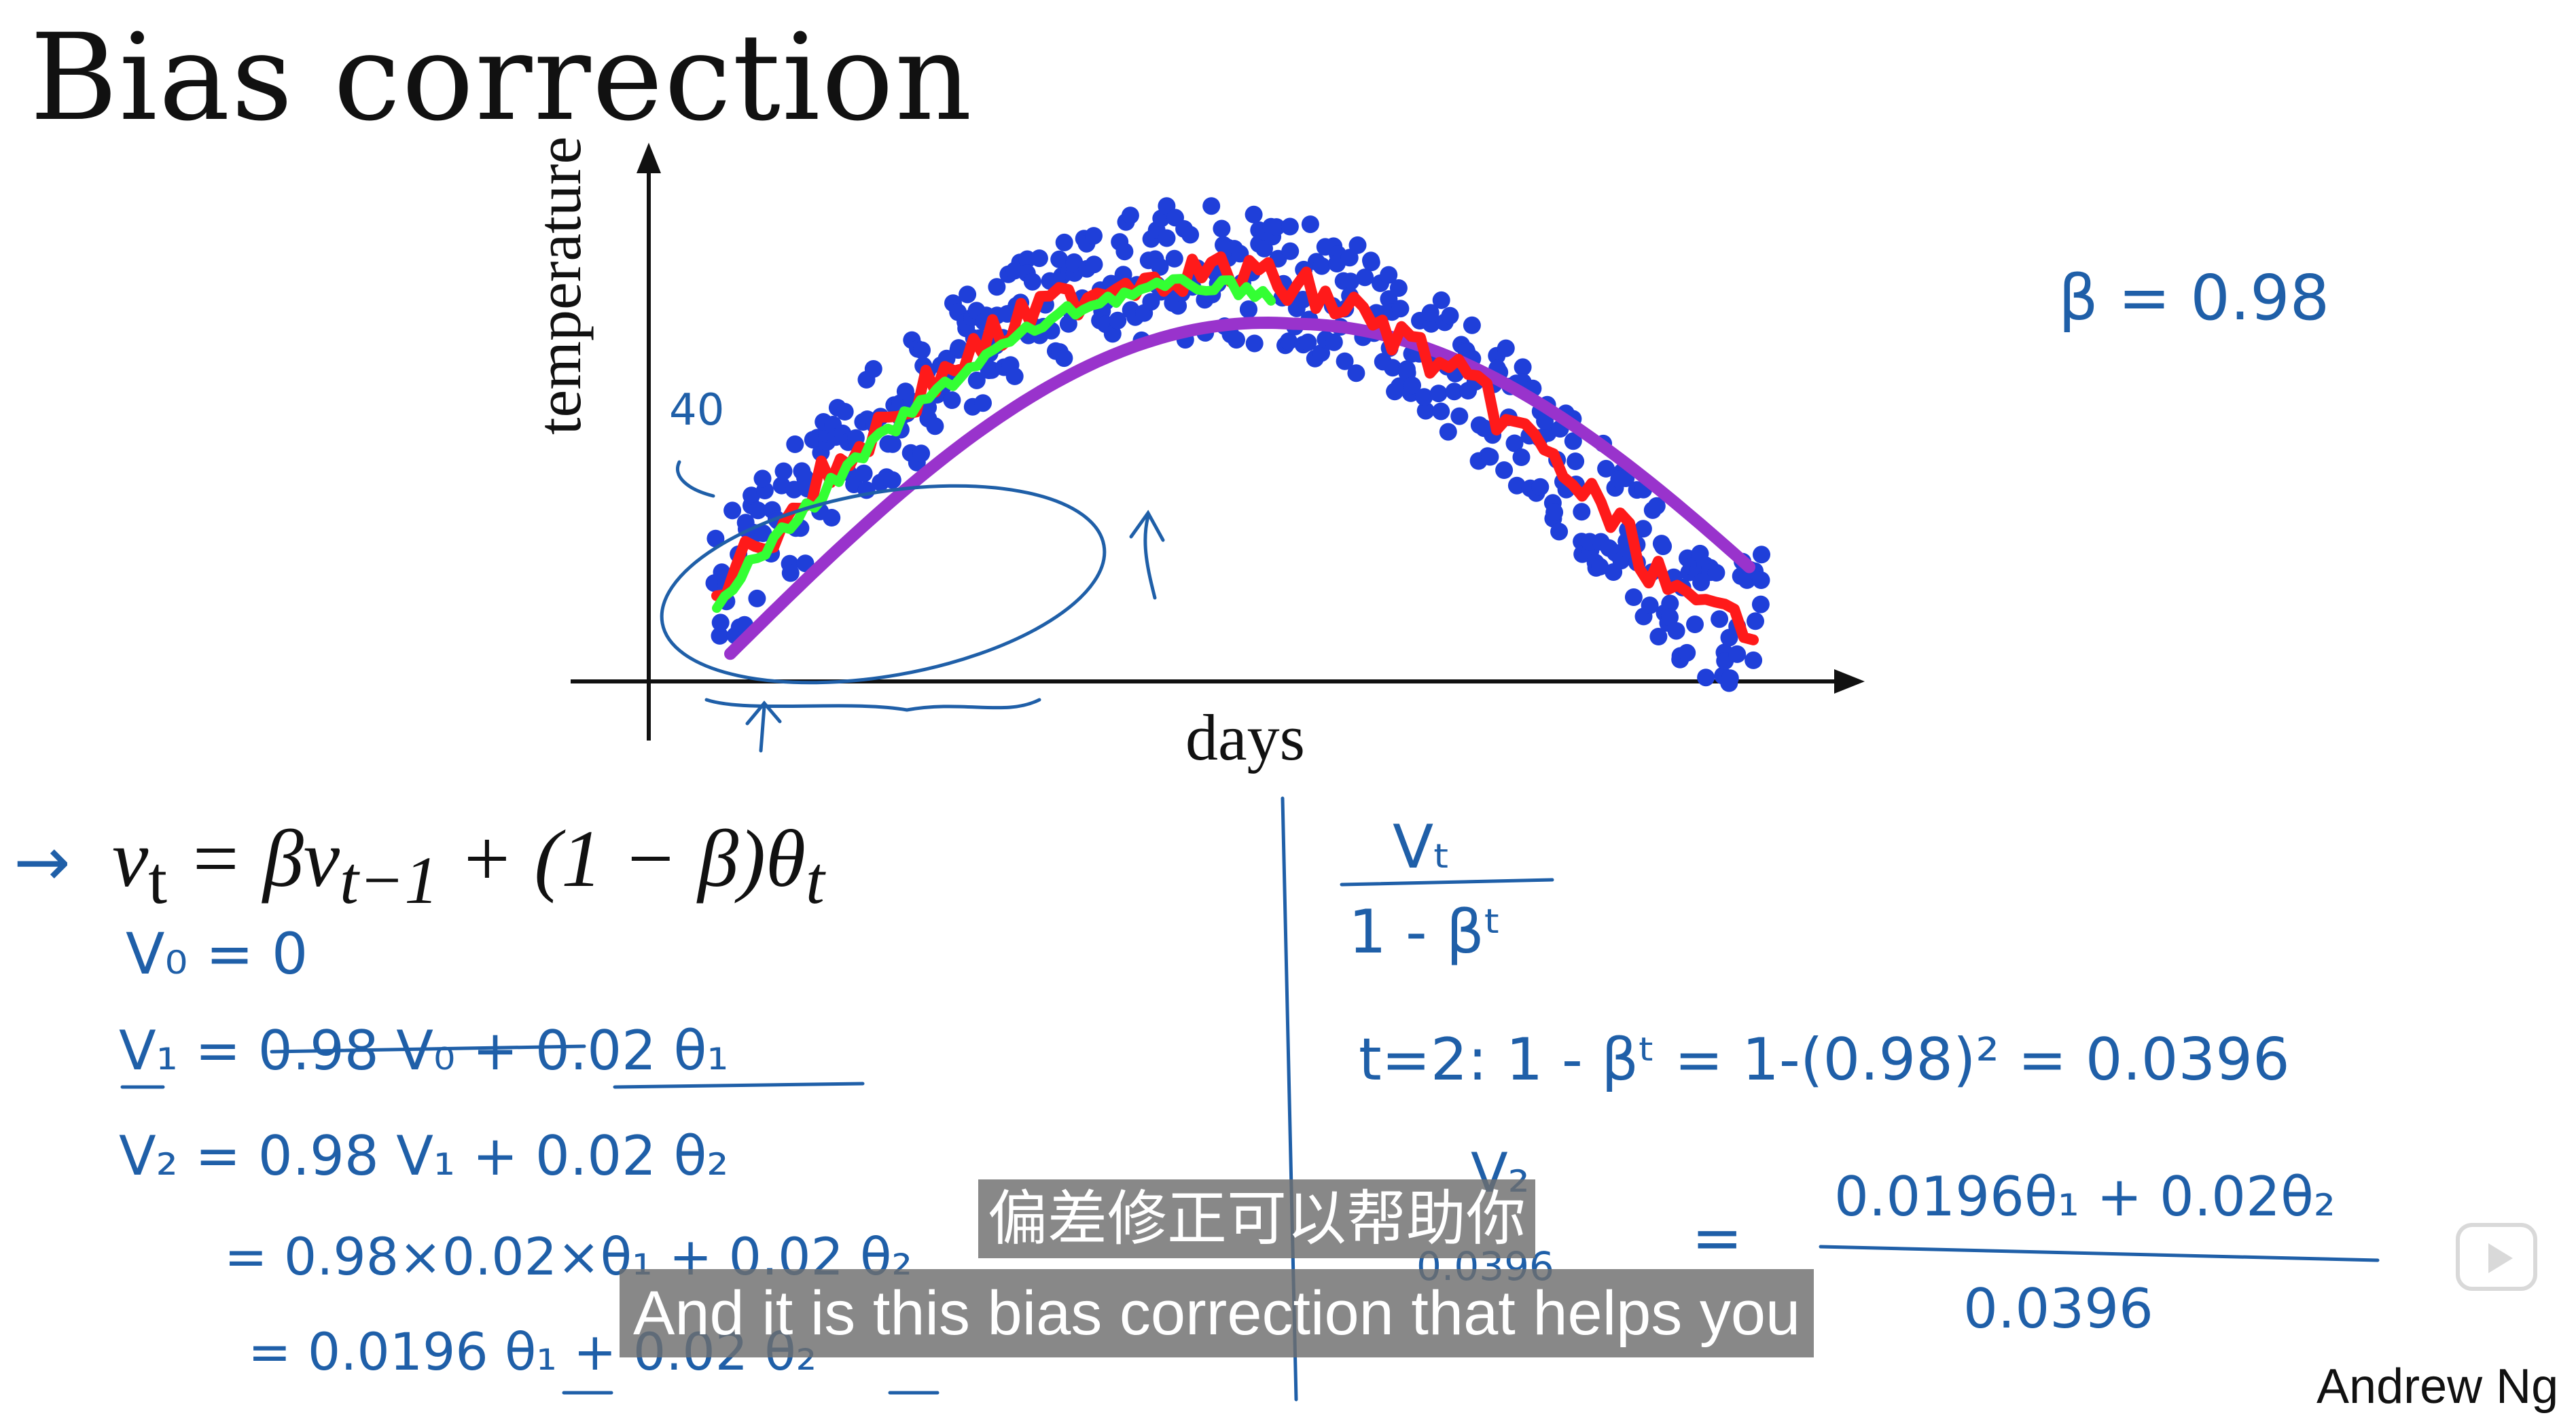  What do you see at coordinates (1849, 682) in the screenshot?
I see `x-axis-arrow` at bounding box center [1849, 682].